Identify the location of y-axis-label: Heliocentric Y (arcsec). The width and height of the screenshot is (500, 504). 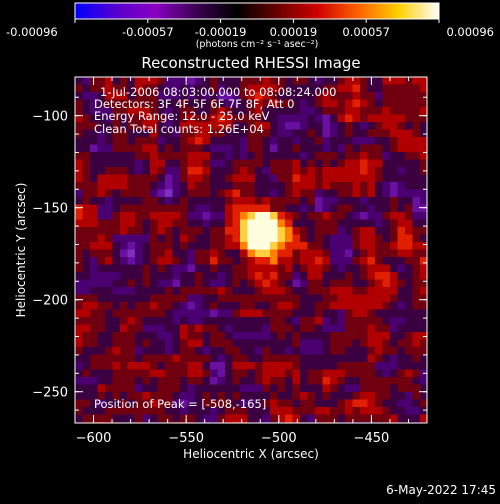
(21, 250).